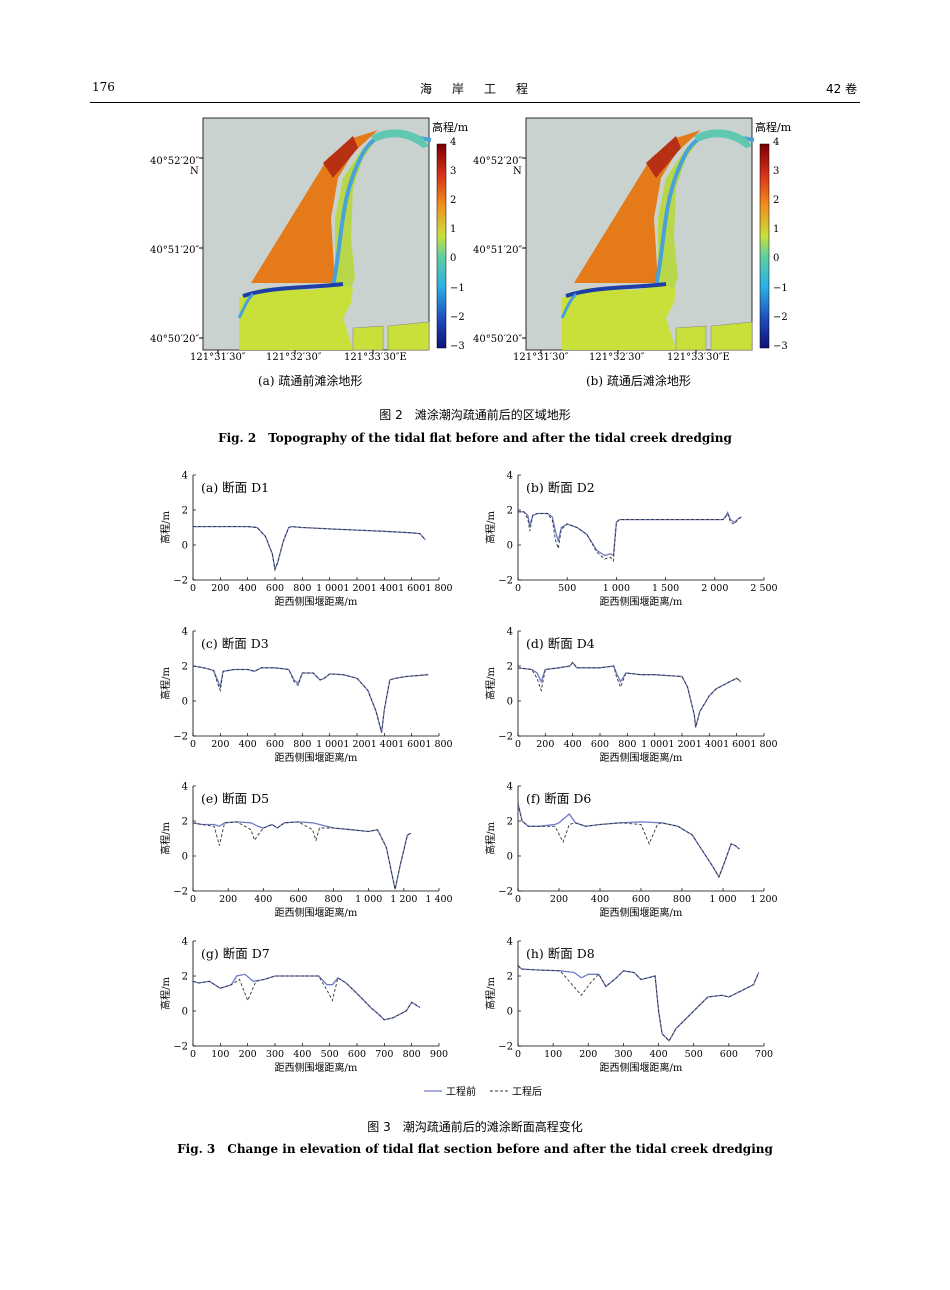 The image size is (950, 1290). Describe the element at coordinates (714, 588) in the screenshot. I see `x-tick-label: 2 000` at that location.